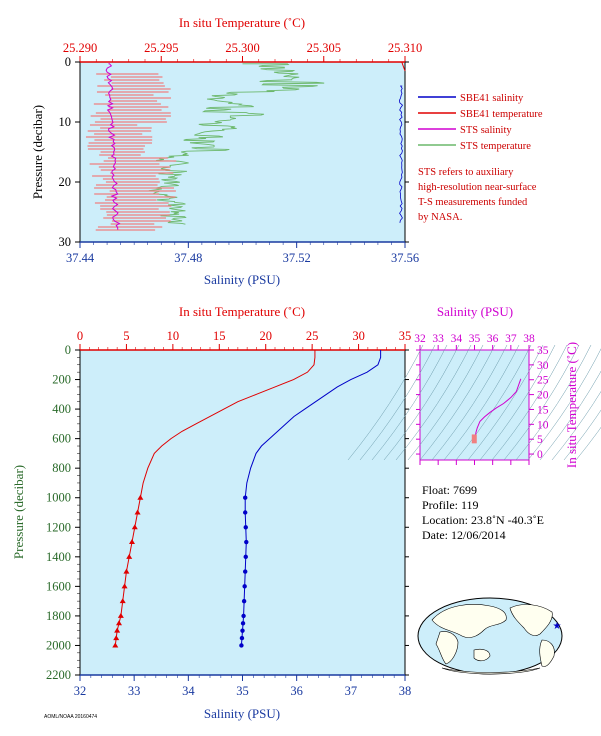  I want to click on ts-ticks: 32 33 34 35 36 37 38 0 5 10 15 20 25 30 35, so click(481, 399).